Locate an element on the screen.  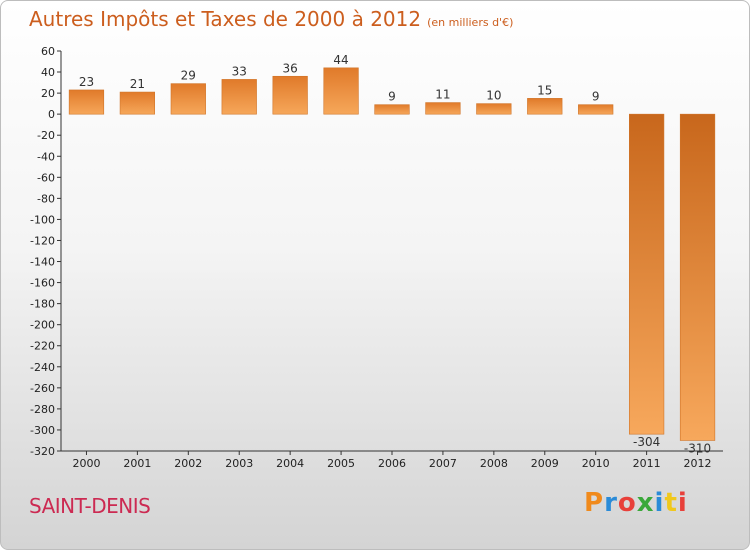
x-tick-label: 2002 is located at coordinates (188, 463).